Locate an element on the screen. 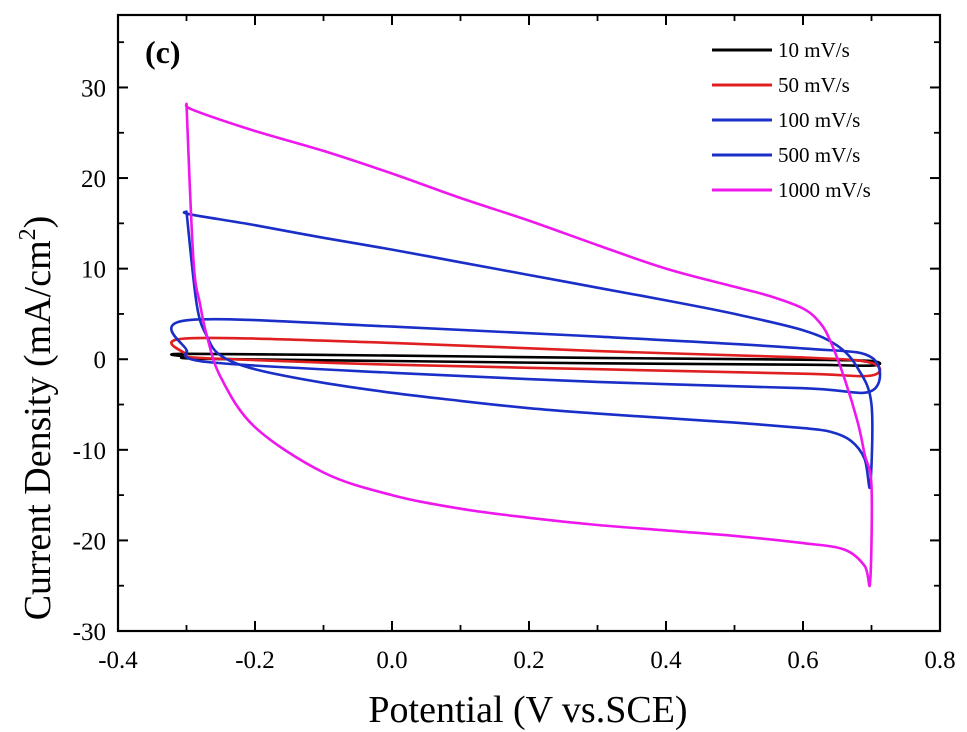 Image resolution: width=967 pixels, height=732 pixels. legend-label: 100 mV/s is located at coordinates (819, 120).